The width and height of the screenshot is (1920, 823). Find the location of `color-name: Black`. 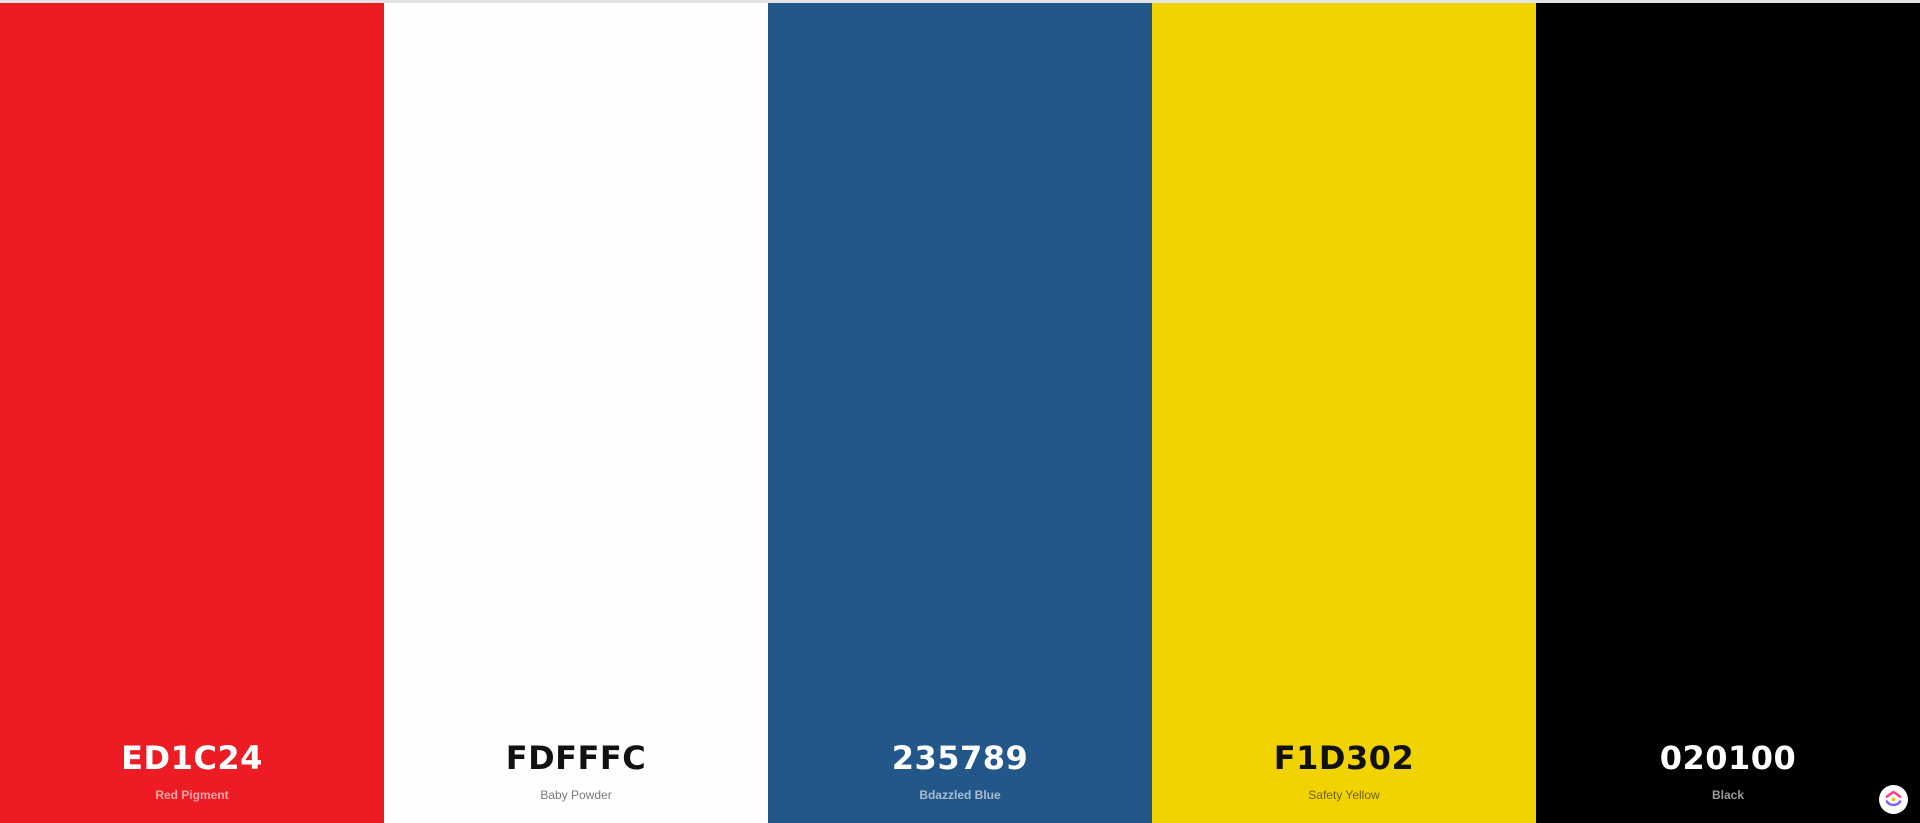

color-name: Black is located at coordinates (1728, 795).